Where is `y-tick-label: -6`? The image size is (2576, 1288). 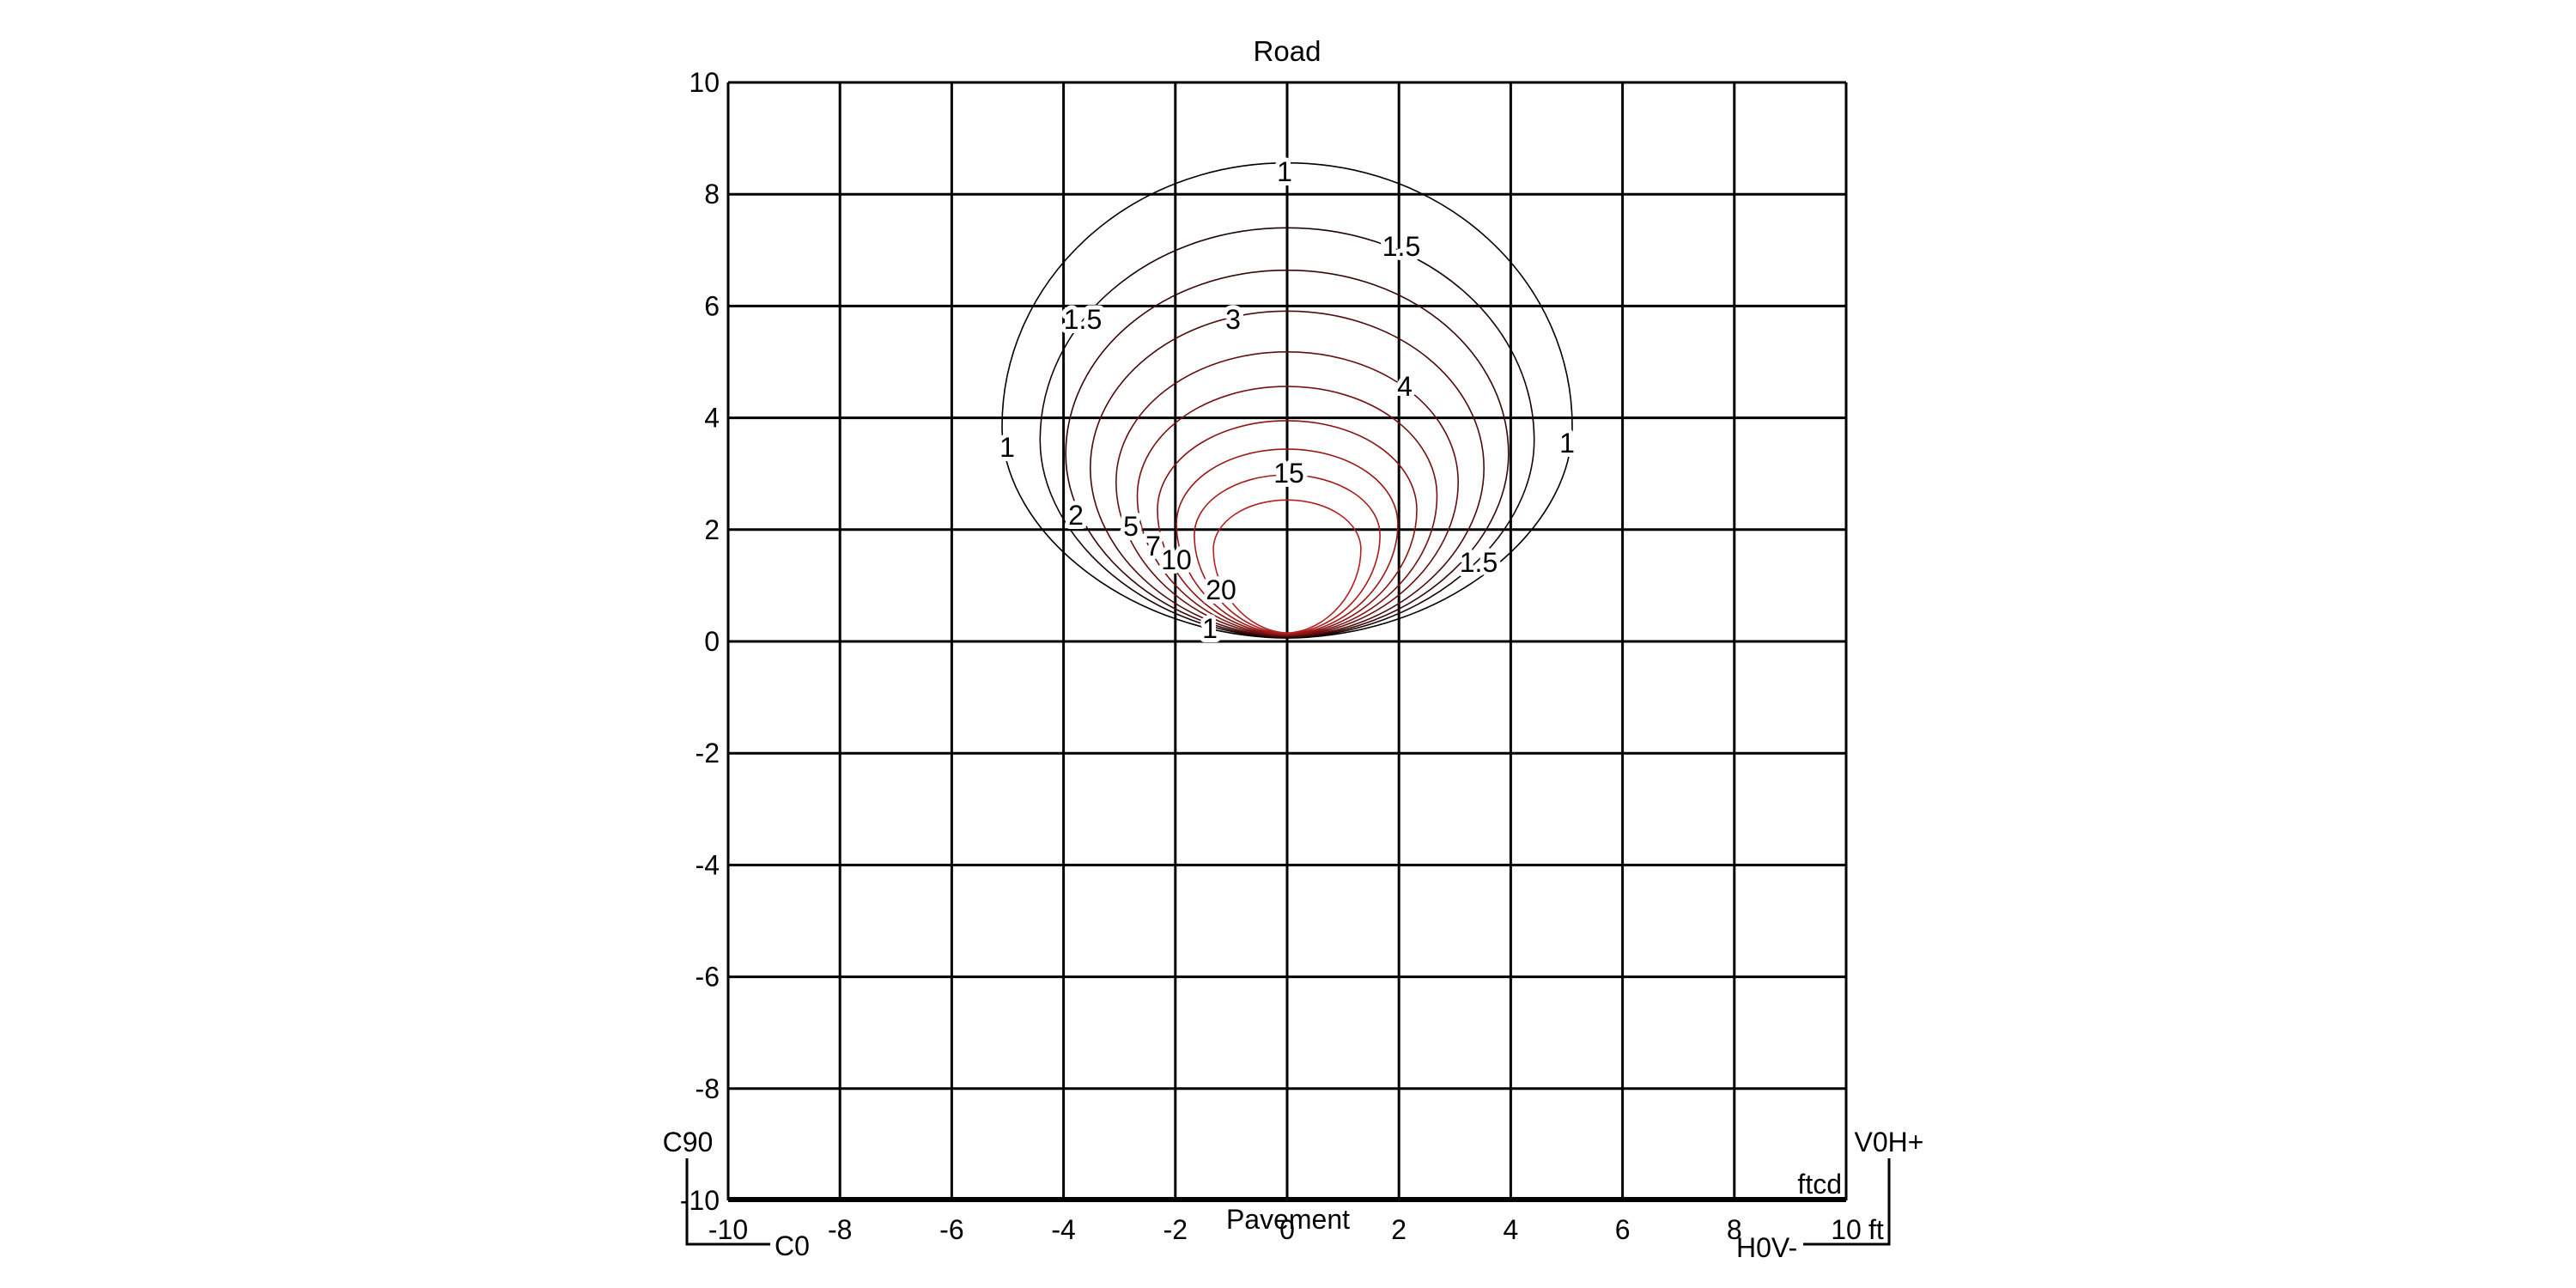 y-tick-label: -6 is located at coordinates (708, 977).